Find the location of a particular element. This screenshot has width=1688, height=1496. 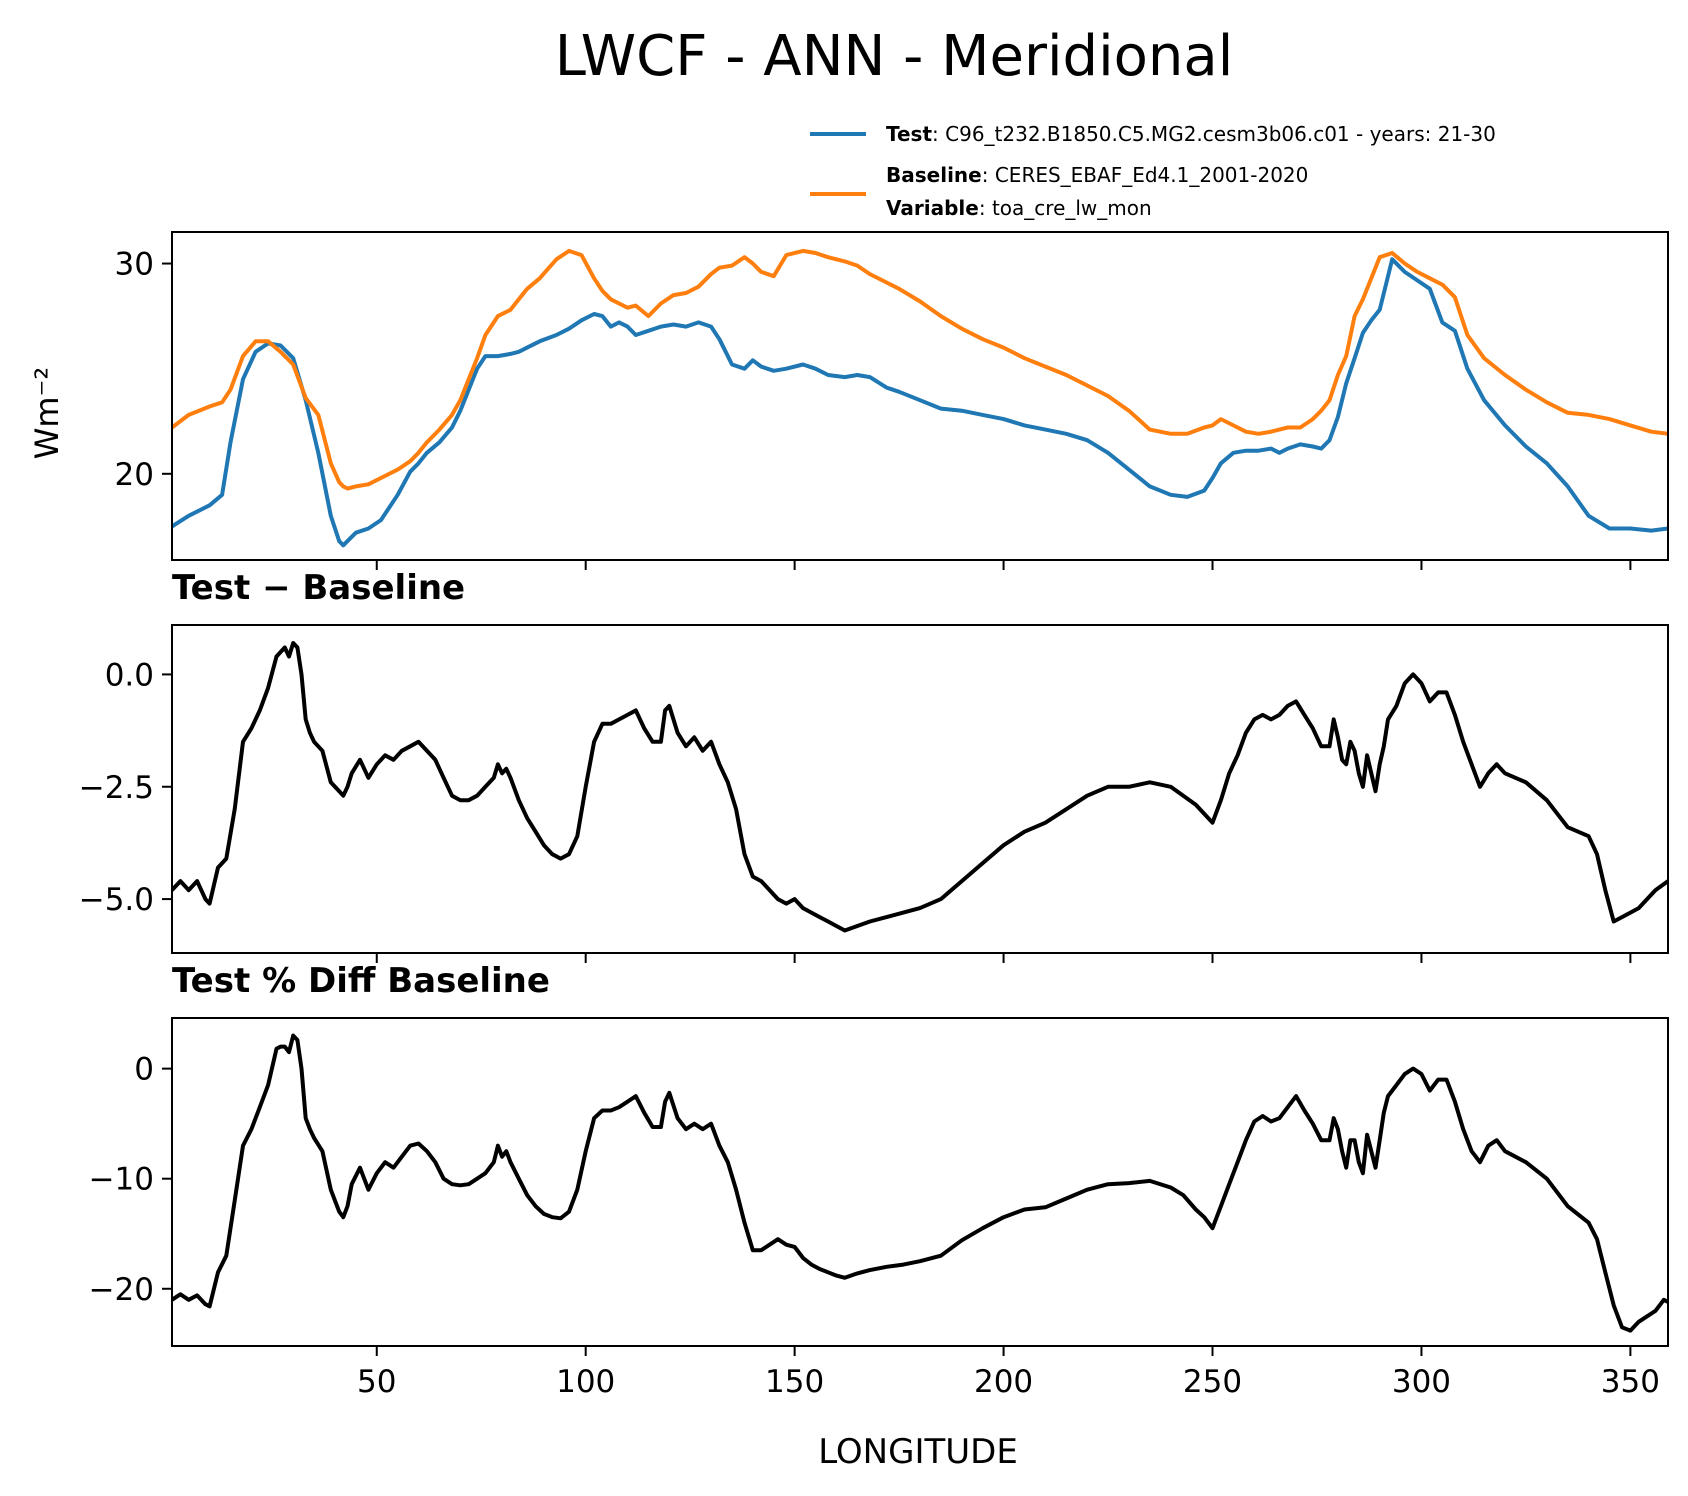

x-tick-label: 100 is located at coordinates (585, 1382).